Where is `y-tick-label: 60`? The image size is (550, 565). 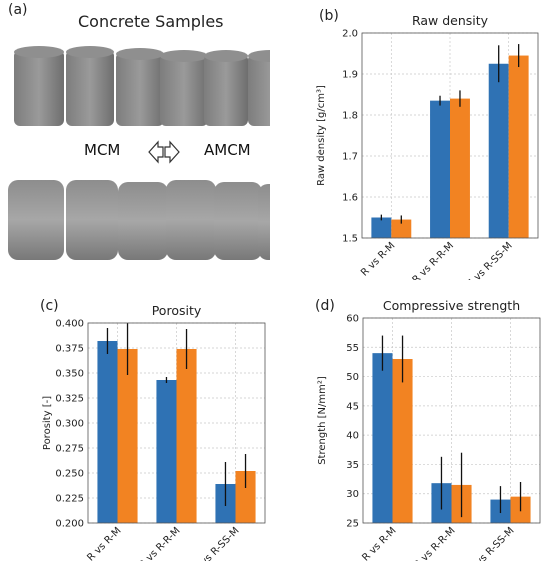
y-tick-label: 60 is located at coordinates (352, 319).